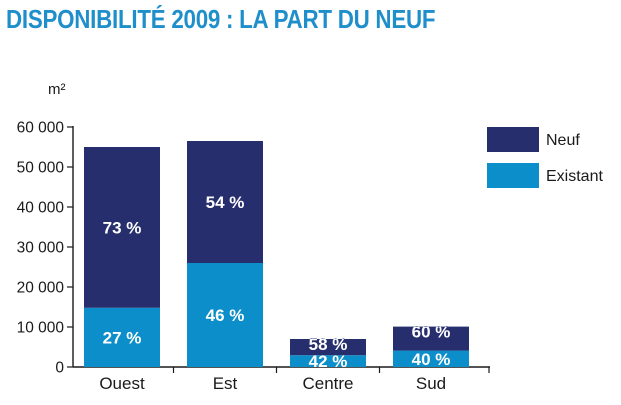  I want to click on data-label-neuf: 58 %, so click(328, 344).